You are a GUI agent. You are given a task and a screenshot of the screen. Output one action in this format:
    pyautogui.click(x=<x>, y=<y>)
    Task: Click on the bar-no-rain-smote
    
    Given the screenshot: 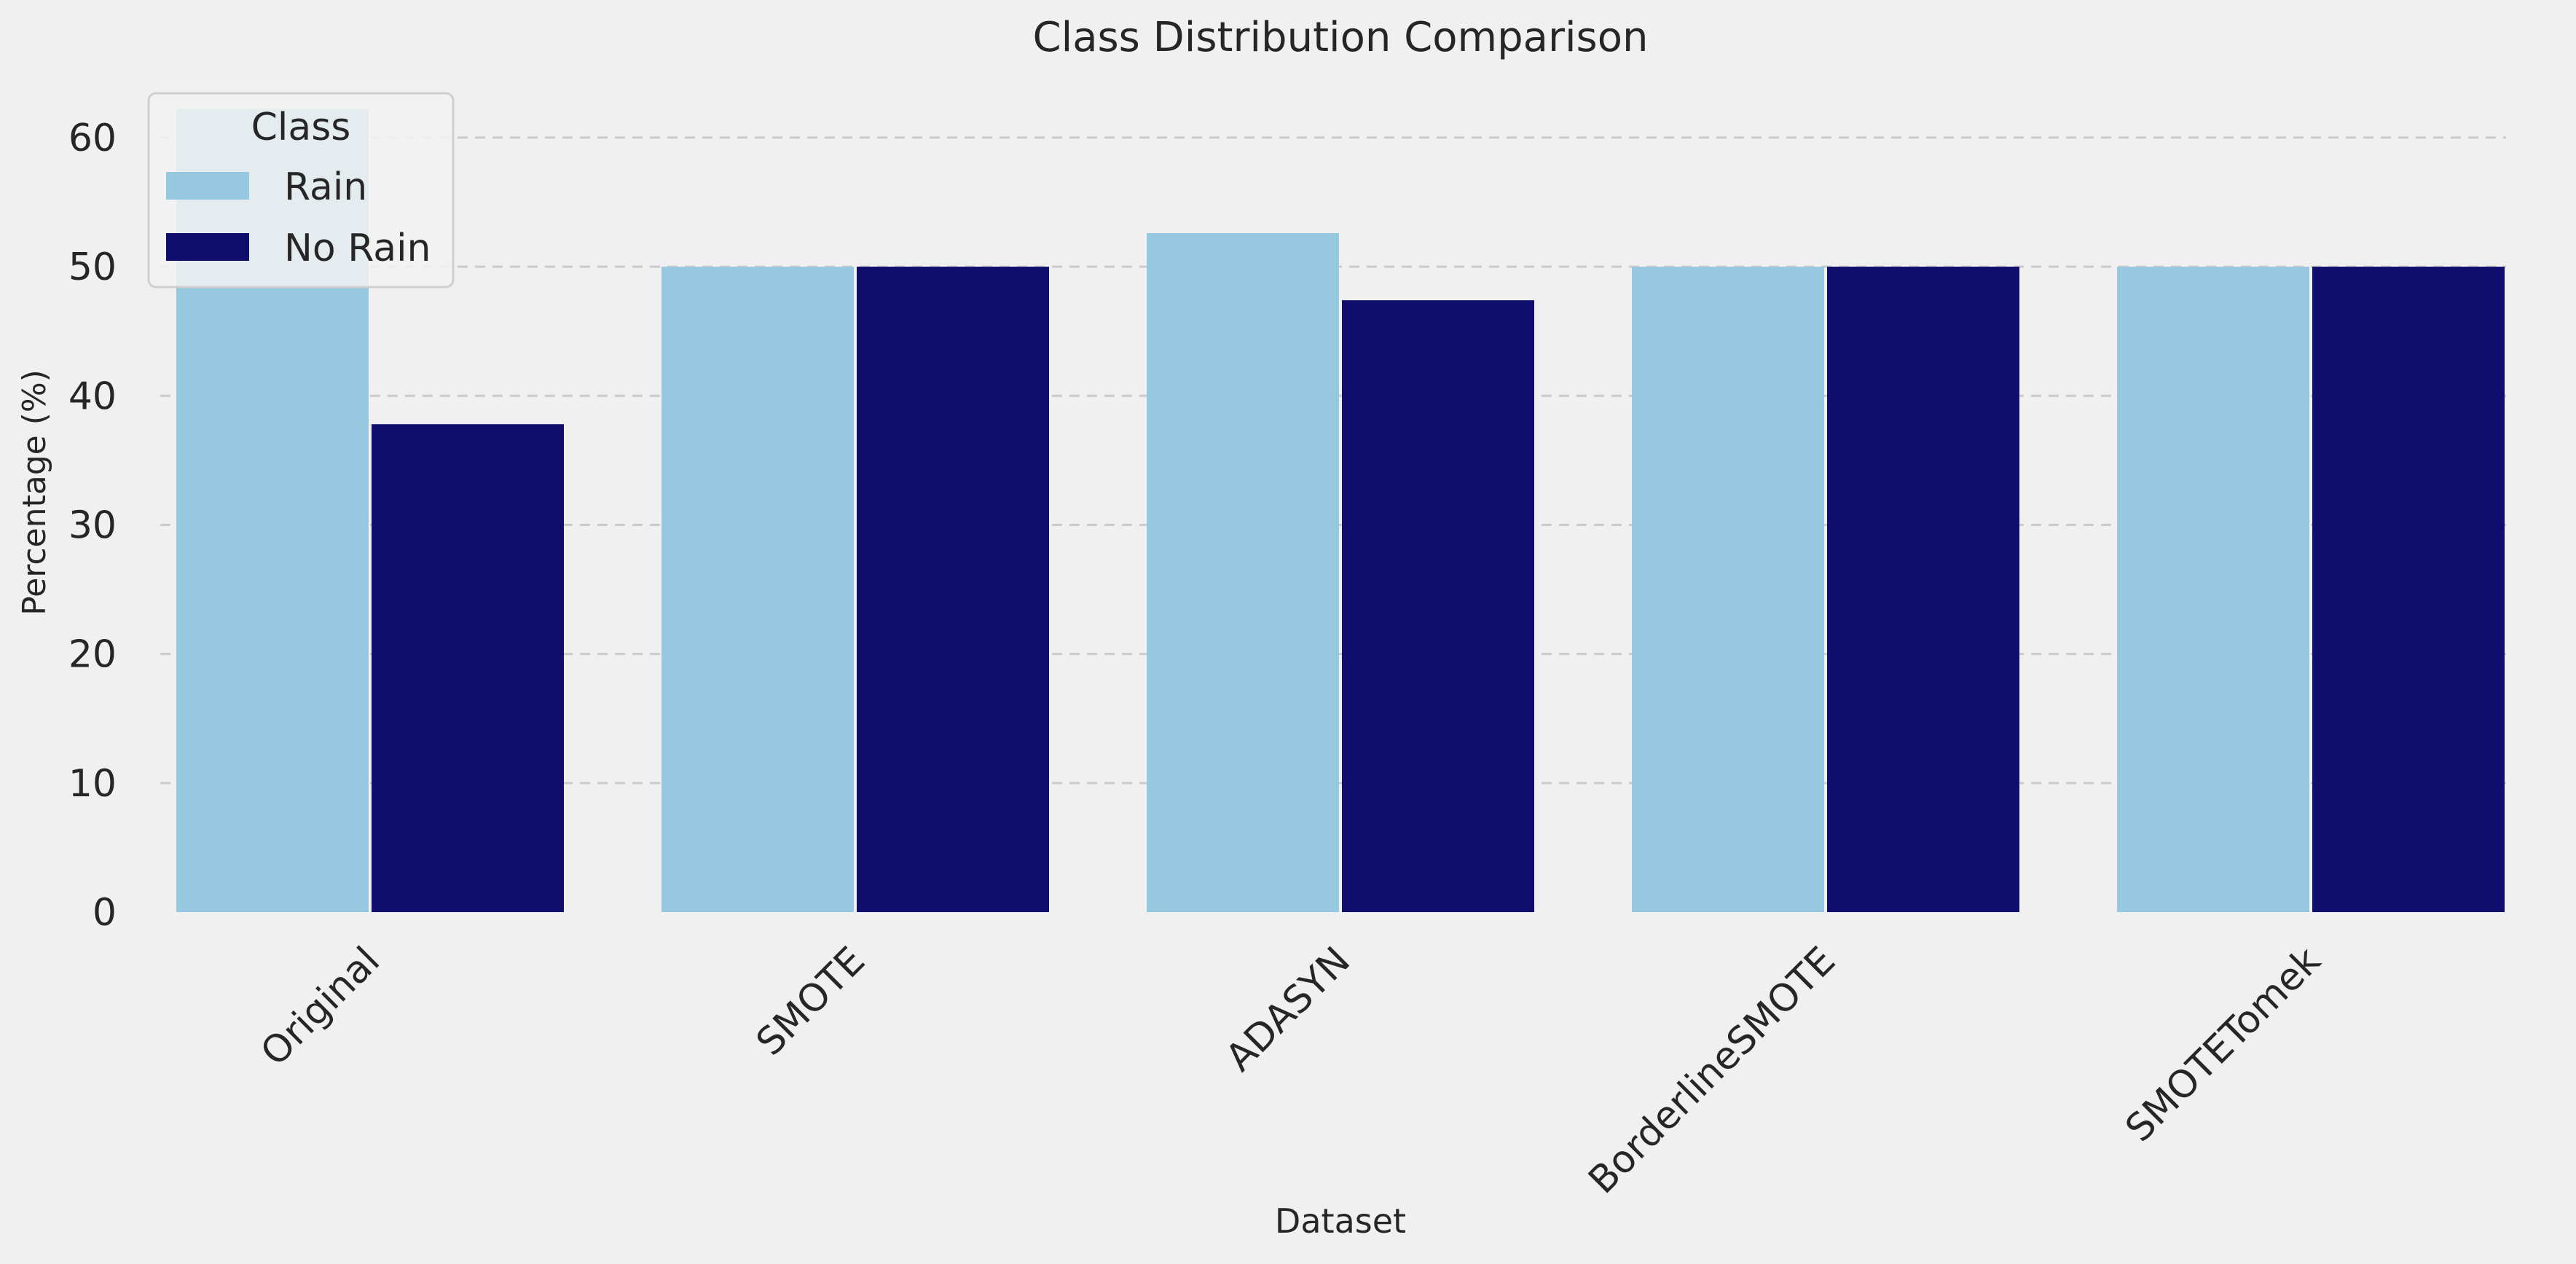 What is the action you would take?
    pyautogui.click(x=953, y=590)
    